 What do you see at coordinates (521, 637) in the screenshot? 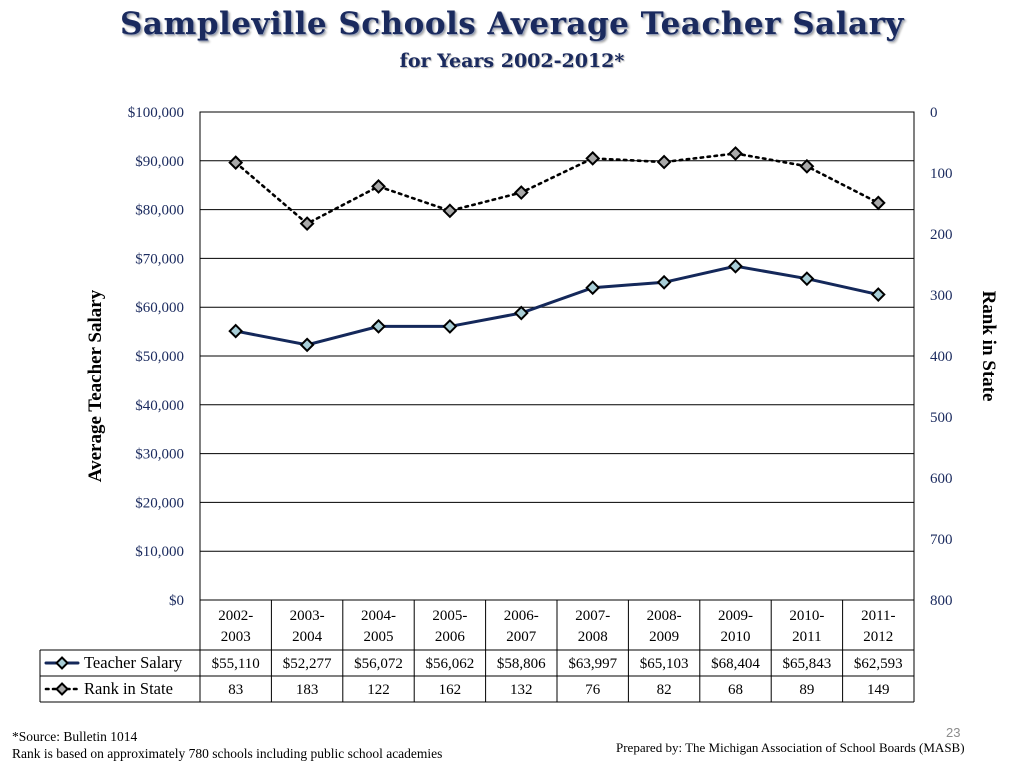
I see `x-tick-label: 2007` at bounding box center [521, 637].